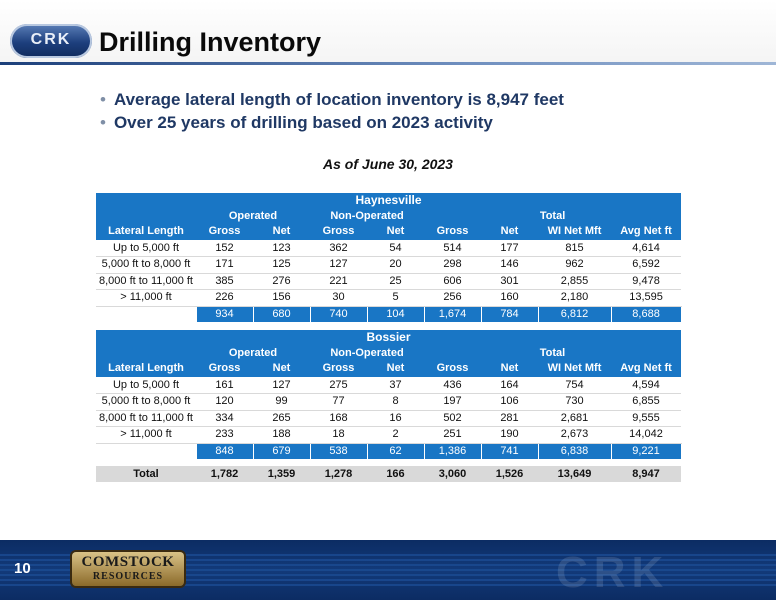 This screenshot has width=776, height=600. What do you see at coordinates (146, 474) in the screenshot?
I see `total-label: Total` at bounding box center [146, 474].